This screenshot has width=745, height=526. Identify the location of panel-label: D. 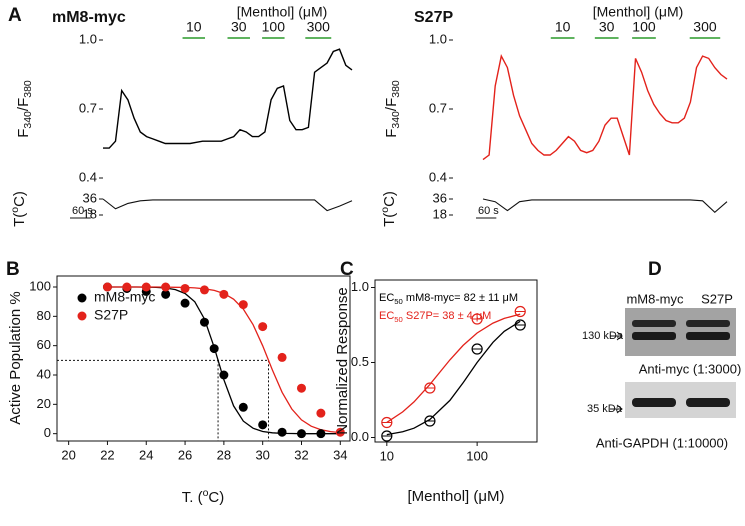
(655, 269).